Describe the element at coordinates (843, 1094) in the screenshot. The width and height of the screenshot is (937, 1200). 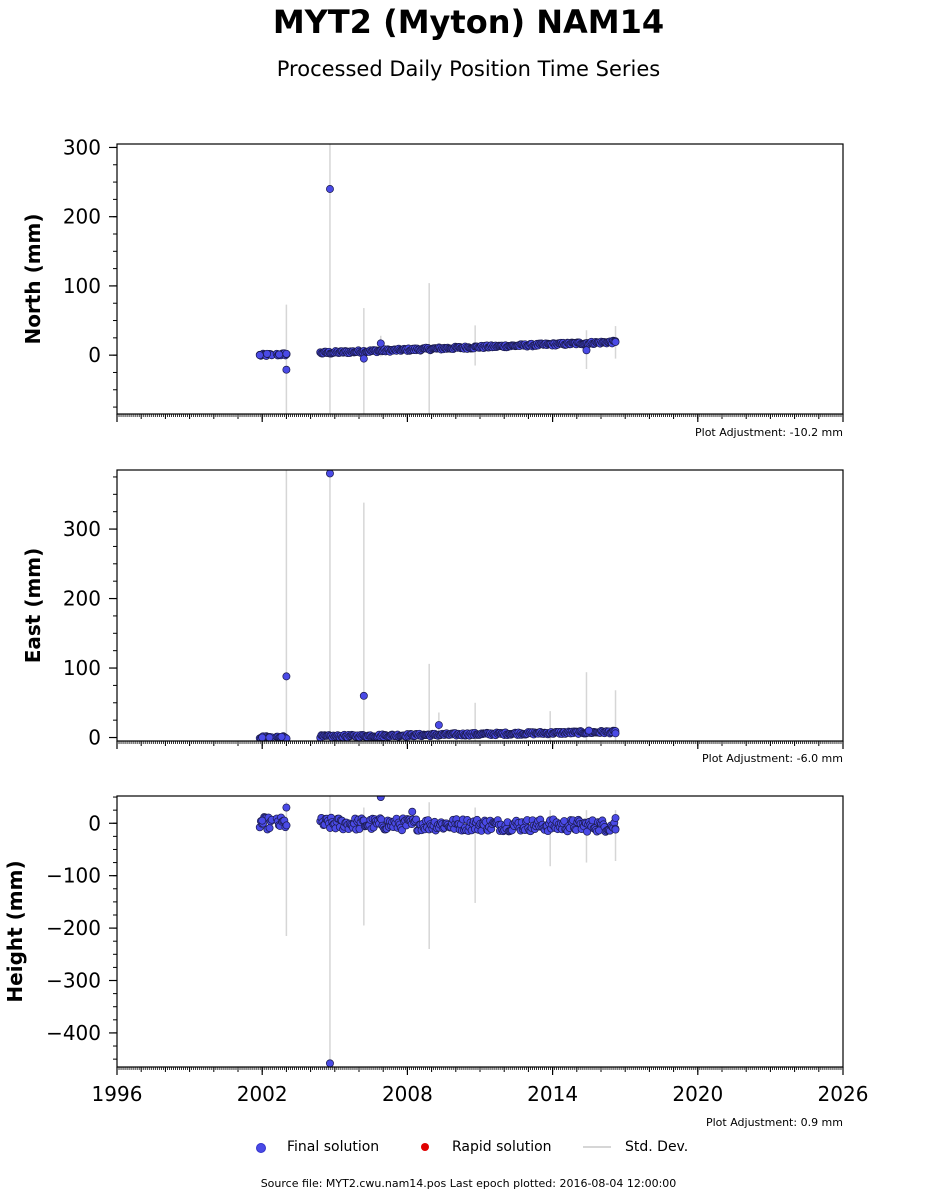
I see `x-tick-label: 2026` at that location.